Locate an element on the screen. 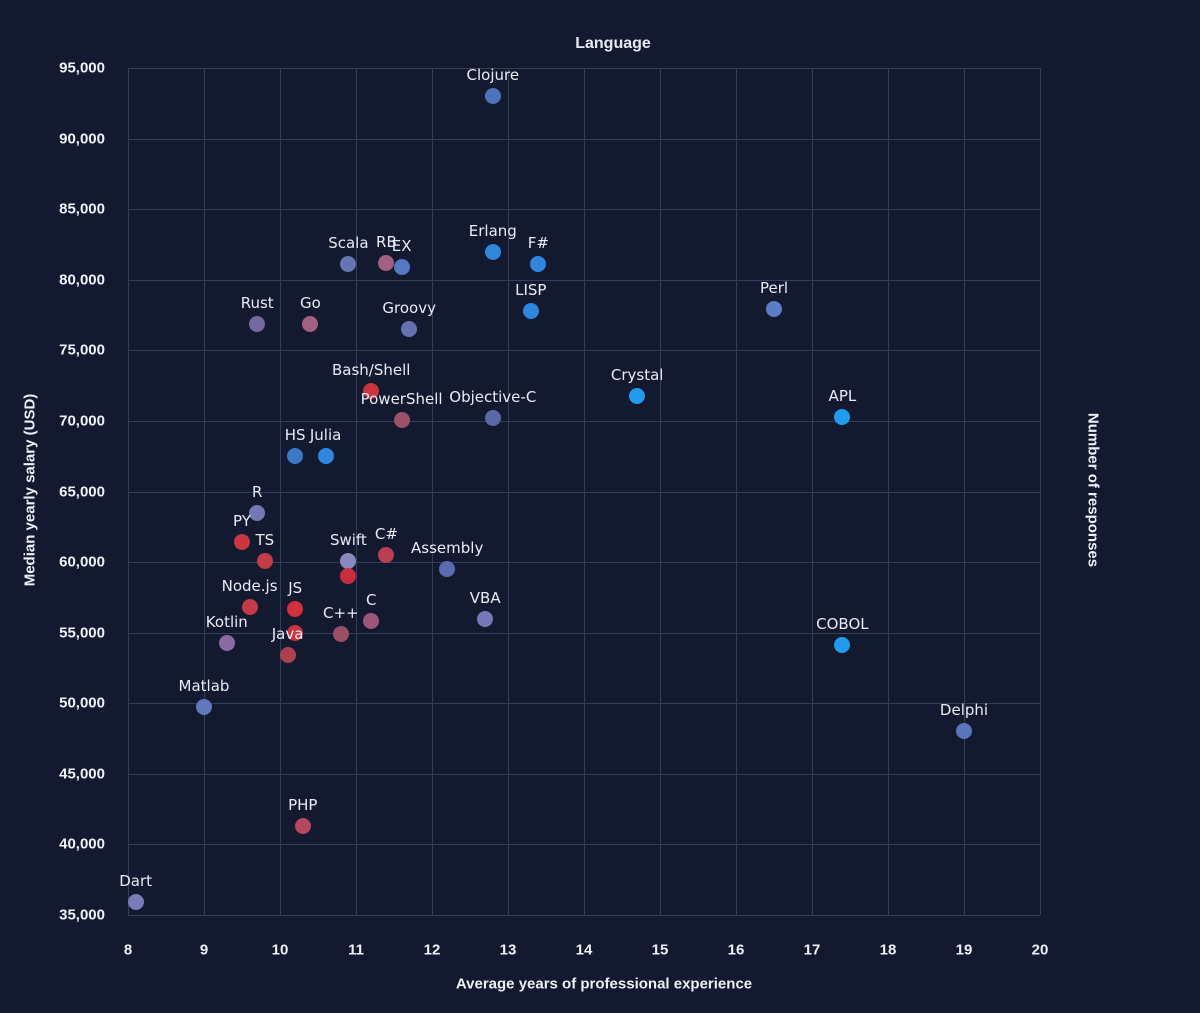  data-point-label: Objective-C is located at coordinates (493, 397).